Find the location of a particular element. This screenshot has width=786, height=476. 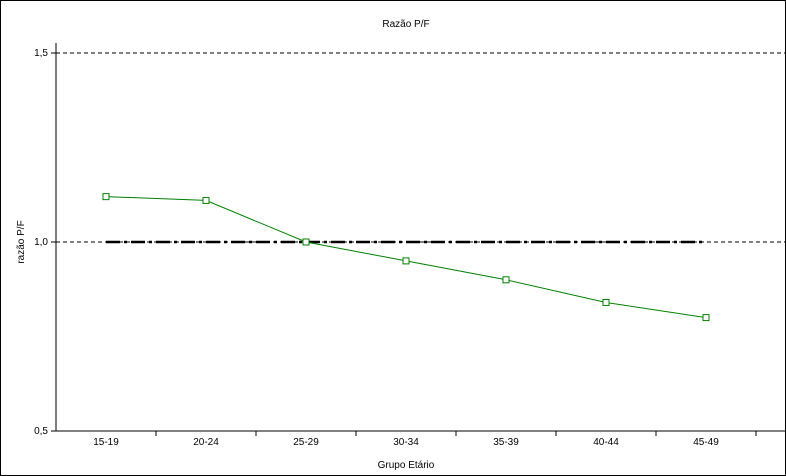

x-tick-label: 40-44 is located at coordinates (606, 442).